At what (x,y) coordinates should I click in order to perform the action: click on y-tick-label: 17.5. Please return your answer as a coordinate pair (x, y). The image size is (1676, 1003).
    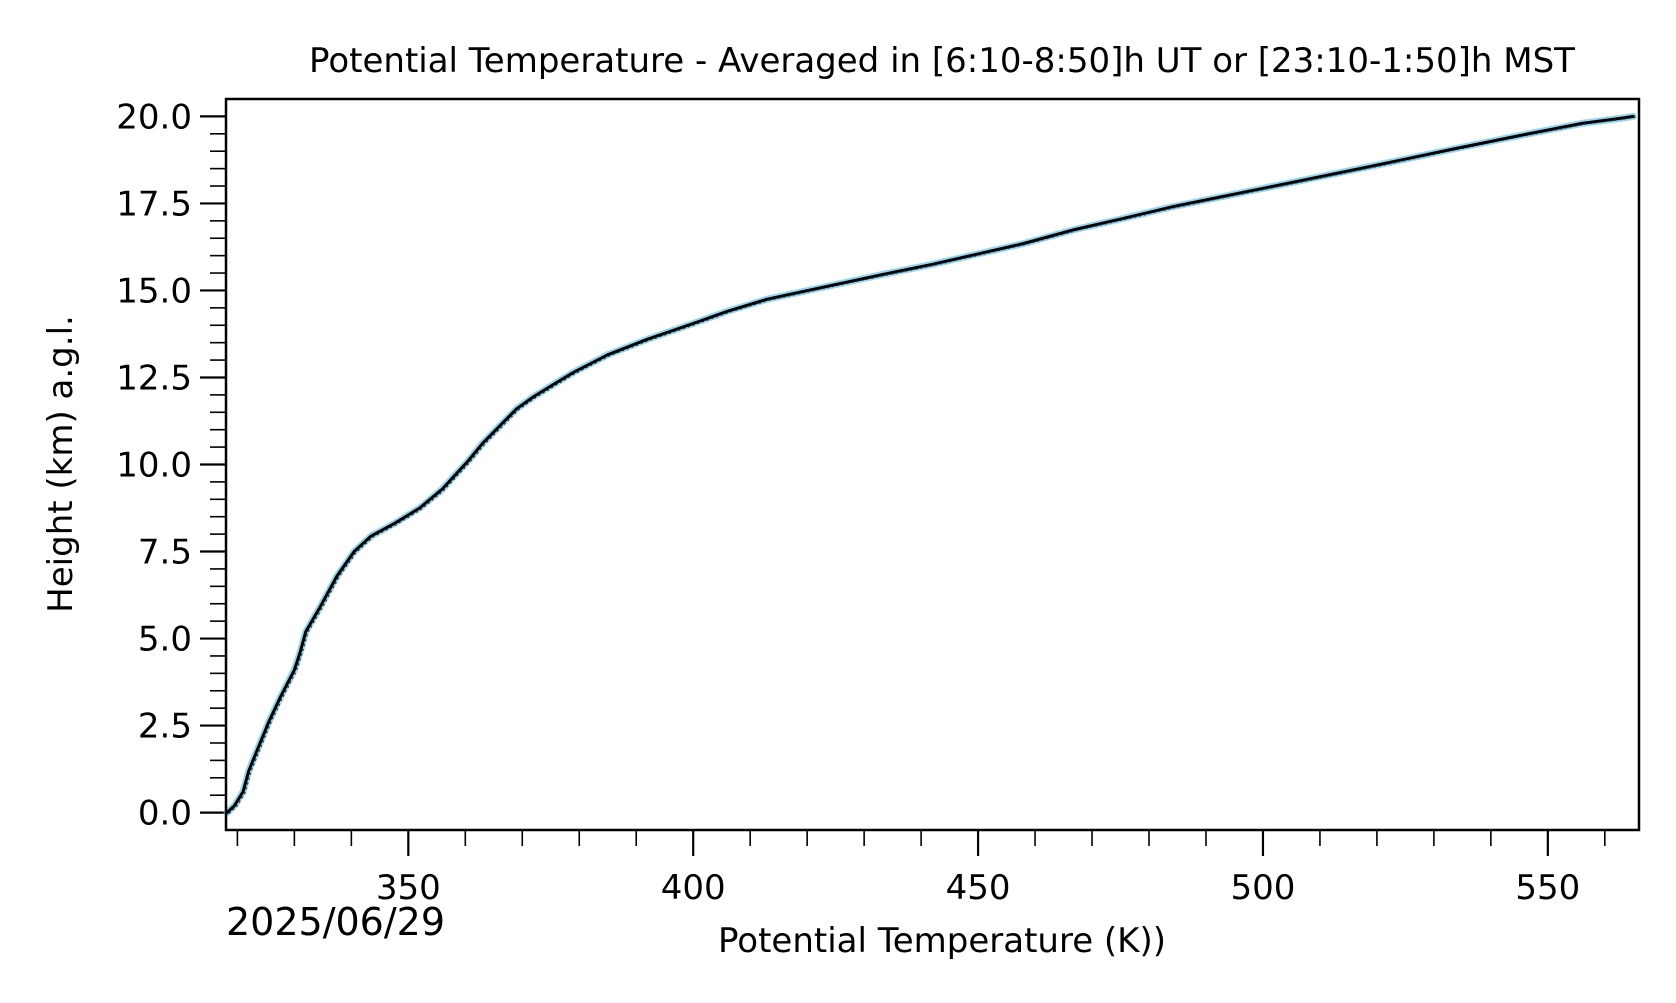
    Looking at the image, I should click on (154, 204).